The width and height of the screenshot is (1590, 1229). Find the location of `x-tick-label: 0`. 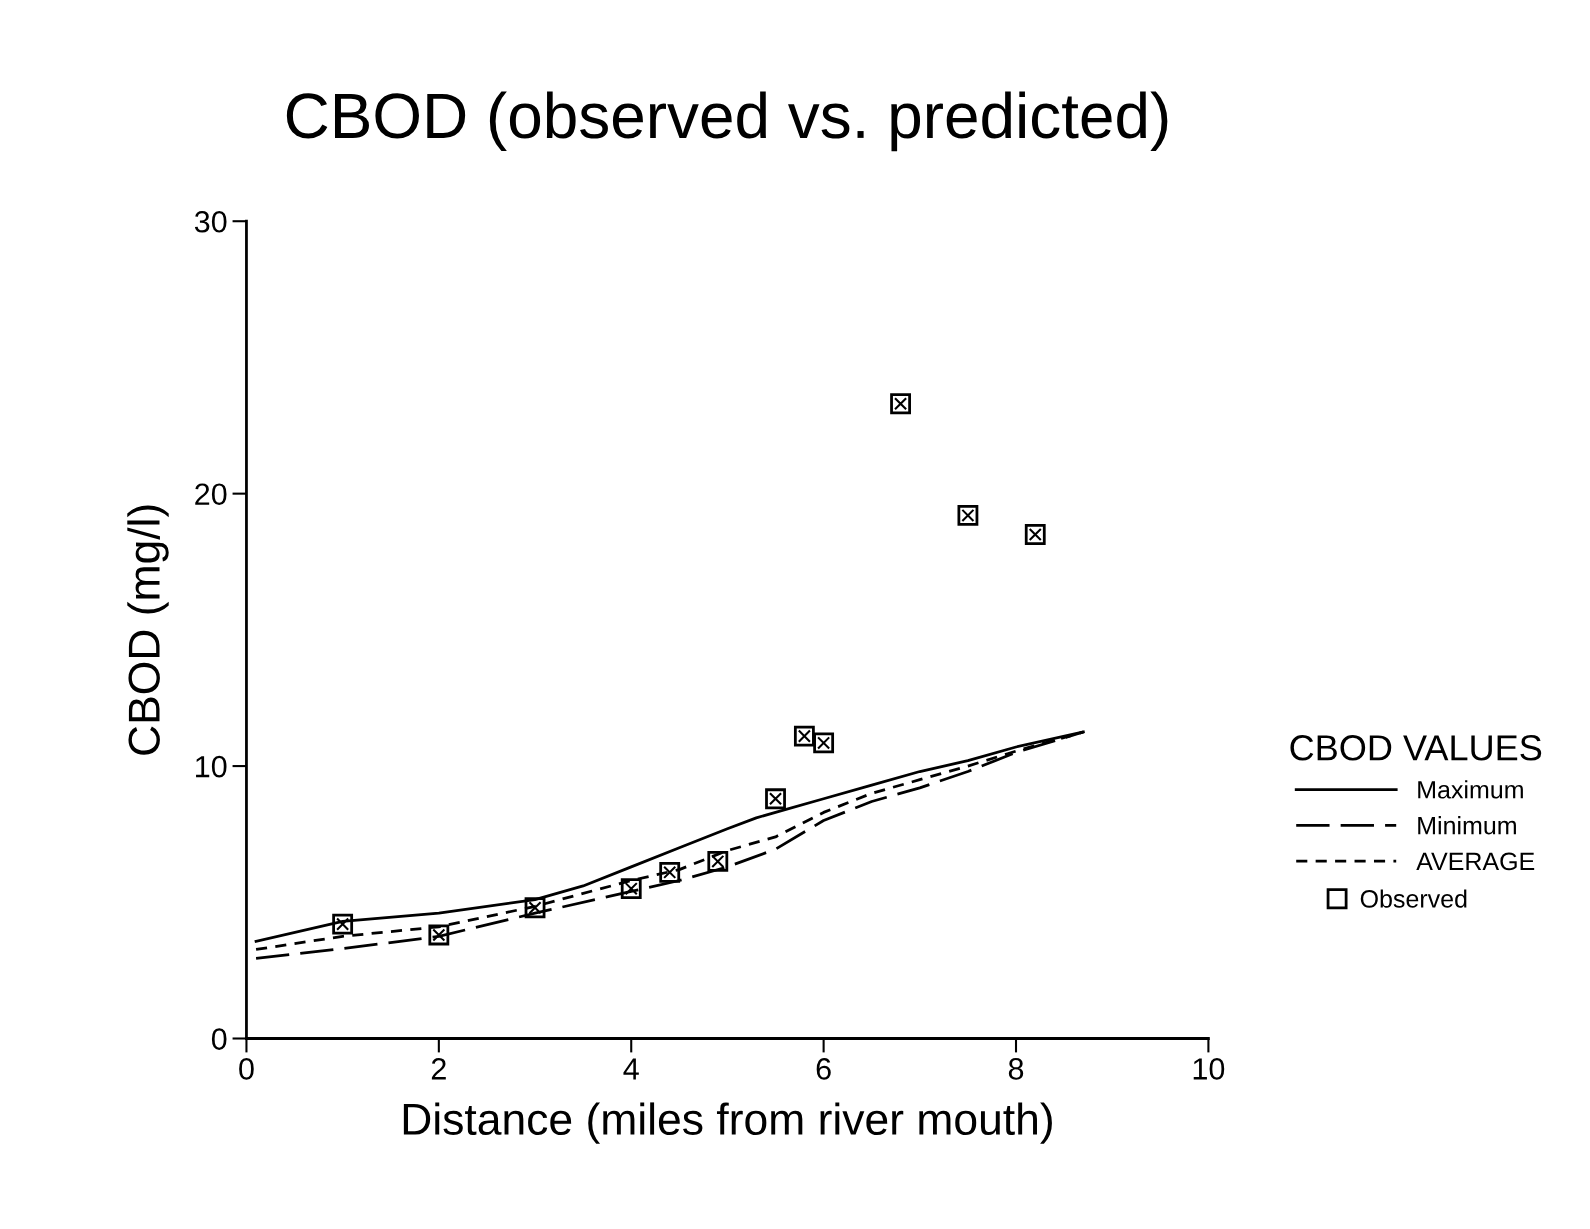

x-tick-label: 0 is located at coordinates (246, 1069).